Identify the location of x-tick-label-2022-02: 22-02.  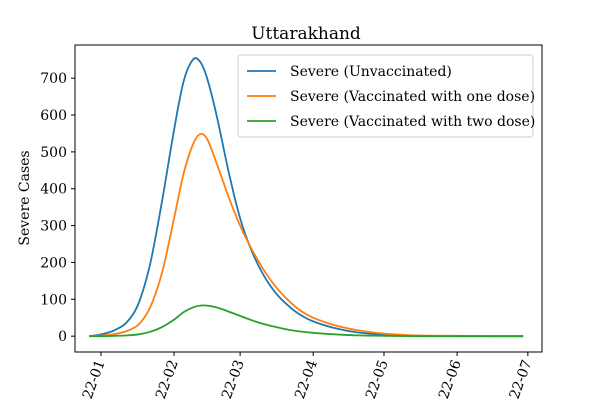
(167, 379).